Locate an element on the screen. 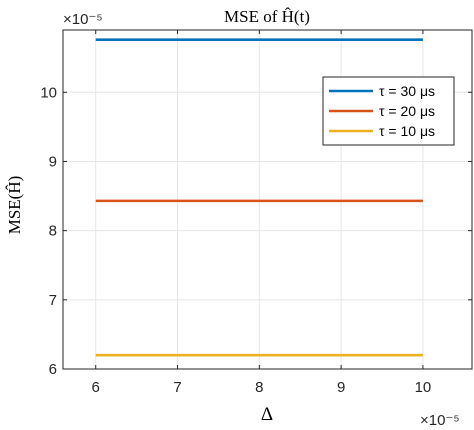  x-tick-label: 7 is located at coordinates (177, 387).